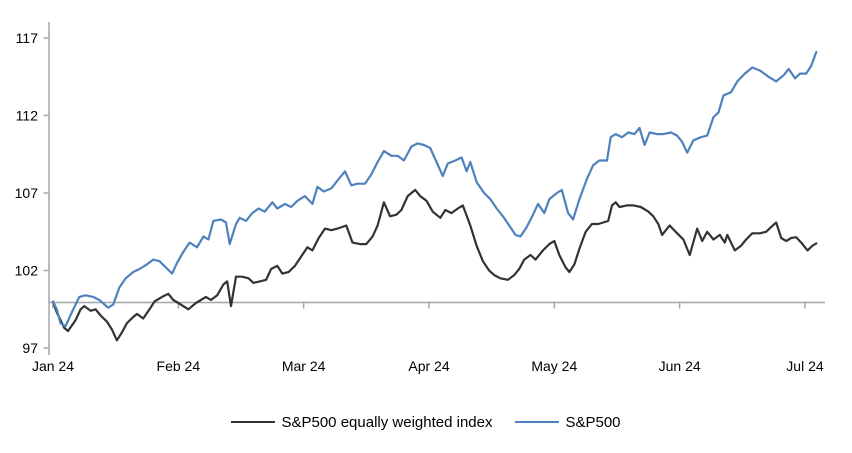  I want to click on y-tick-label: 107, so click(27, 193).